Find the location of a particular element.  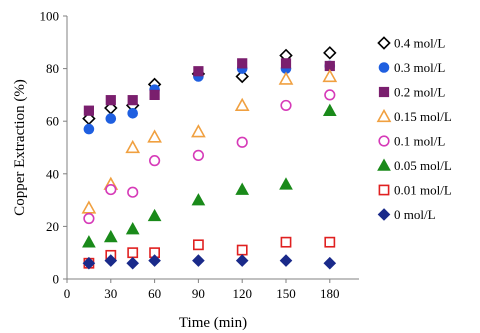

legend-label: 0.2 mol/L is located at coordinates (419, 92).